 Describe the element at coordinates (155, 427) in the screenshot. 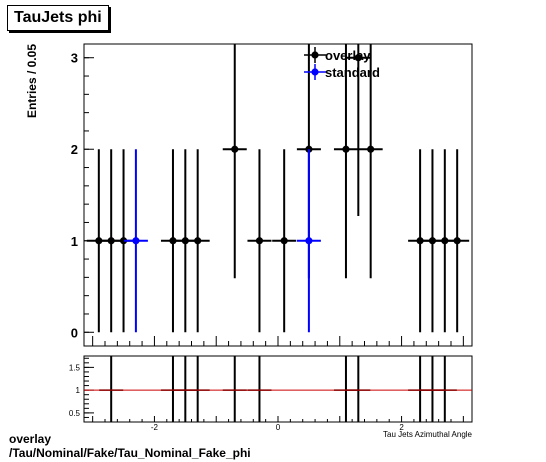

I see `ratio-x-tick-label: -2` at that location.